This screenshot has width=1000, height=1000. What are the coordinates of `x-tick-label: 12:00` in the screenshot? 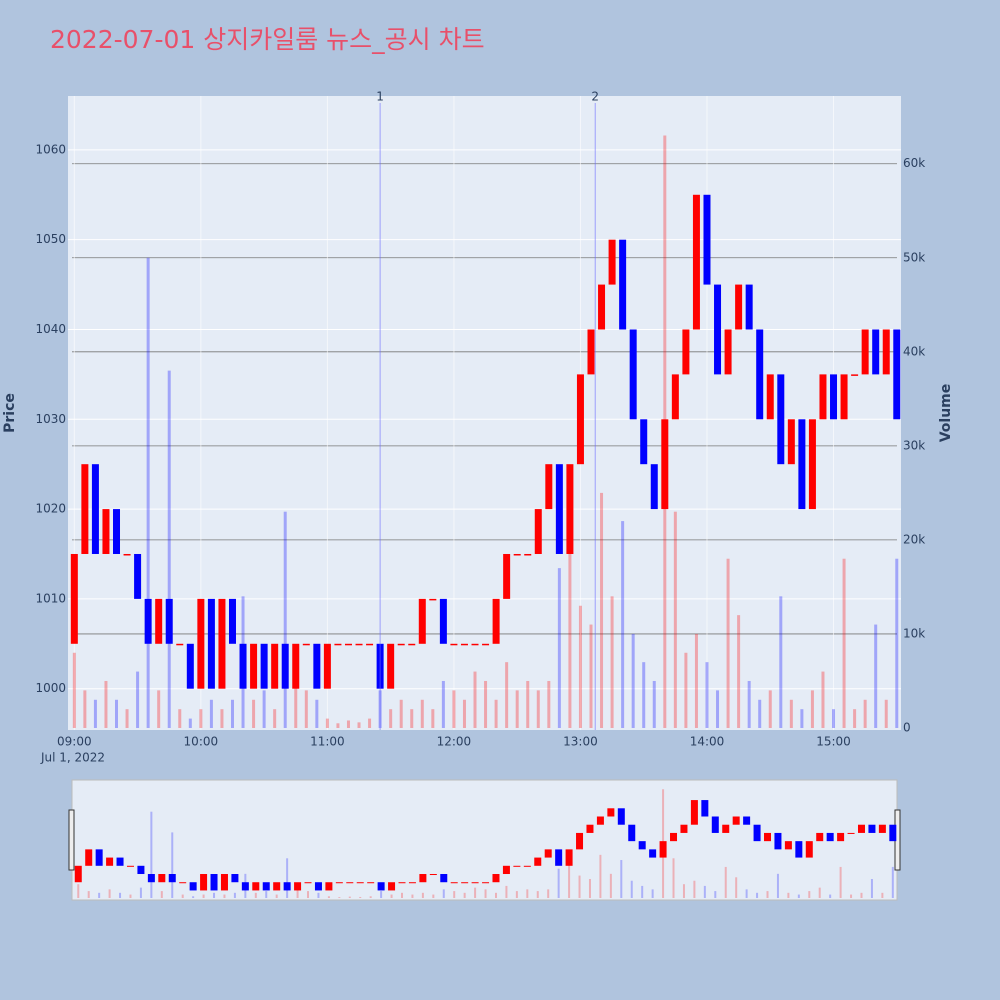 It's located at (454, 742).